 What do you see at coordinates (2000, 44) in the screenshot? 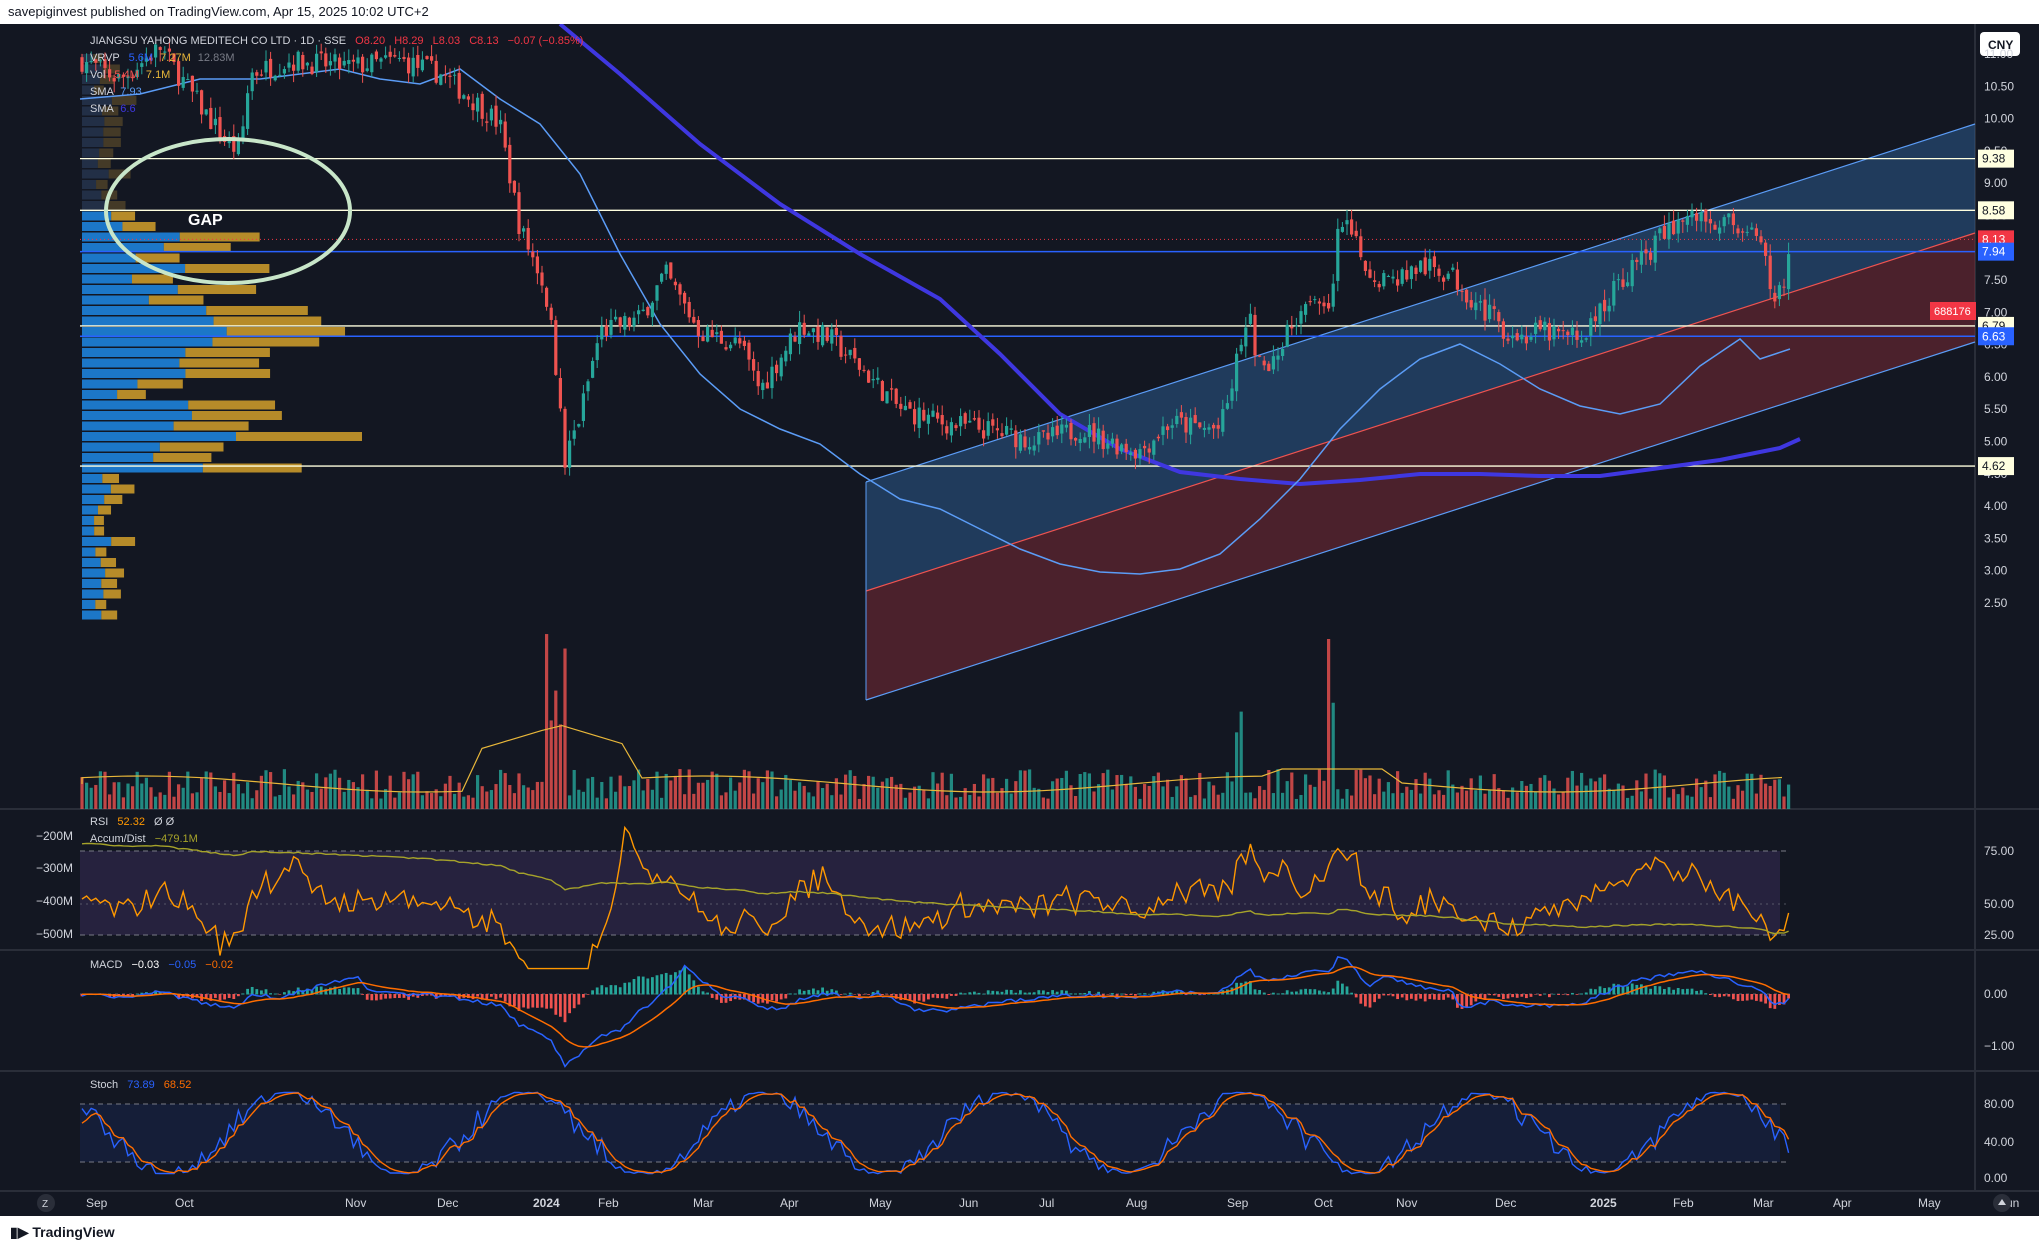
I see `currency-button: CNY` at bounding box center [2000, 44].